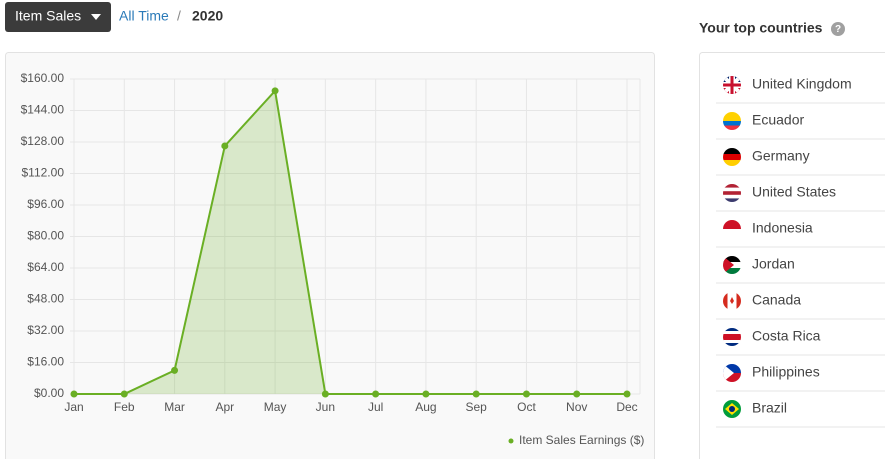 Image resolution: width=885 pixels, height=459 pixels. Describe the element at coordinates (800, 378) in the screenshot. I see `country-row: Philippines` at that location.